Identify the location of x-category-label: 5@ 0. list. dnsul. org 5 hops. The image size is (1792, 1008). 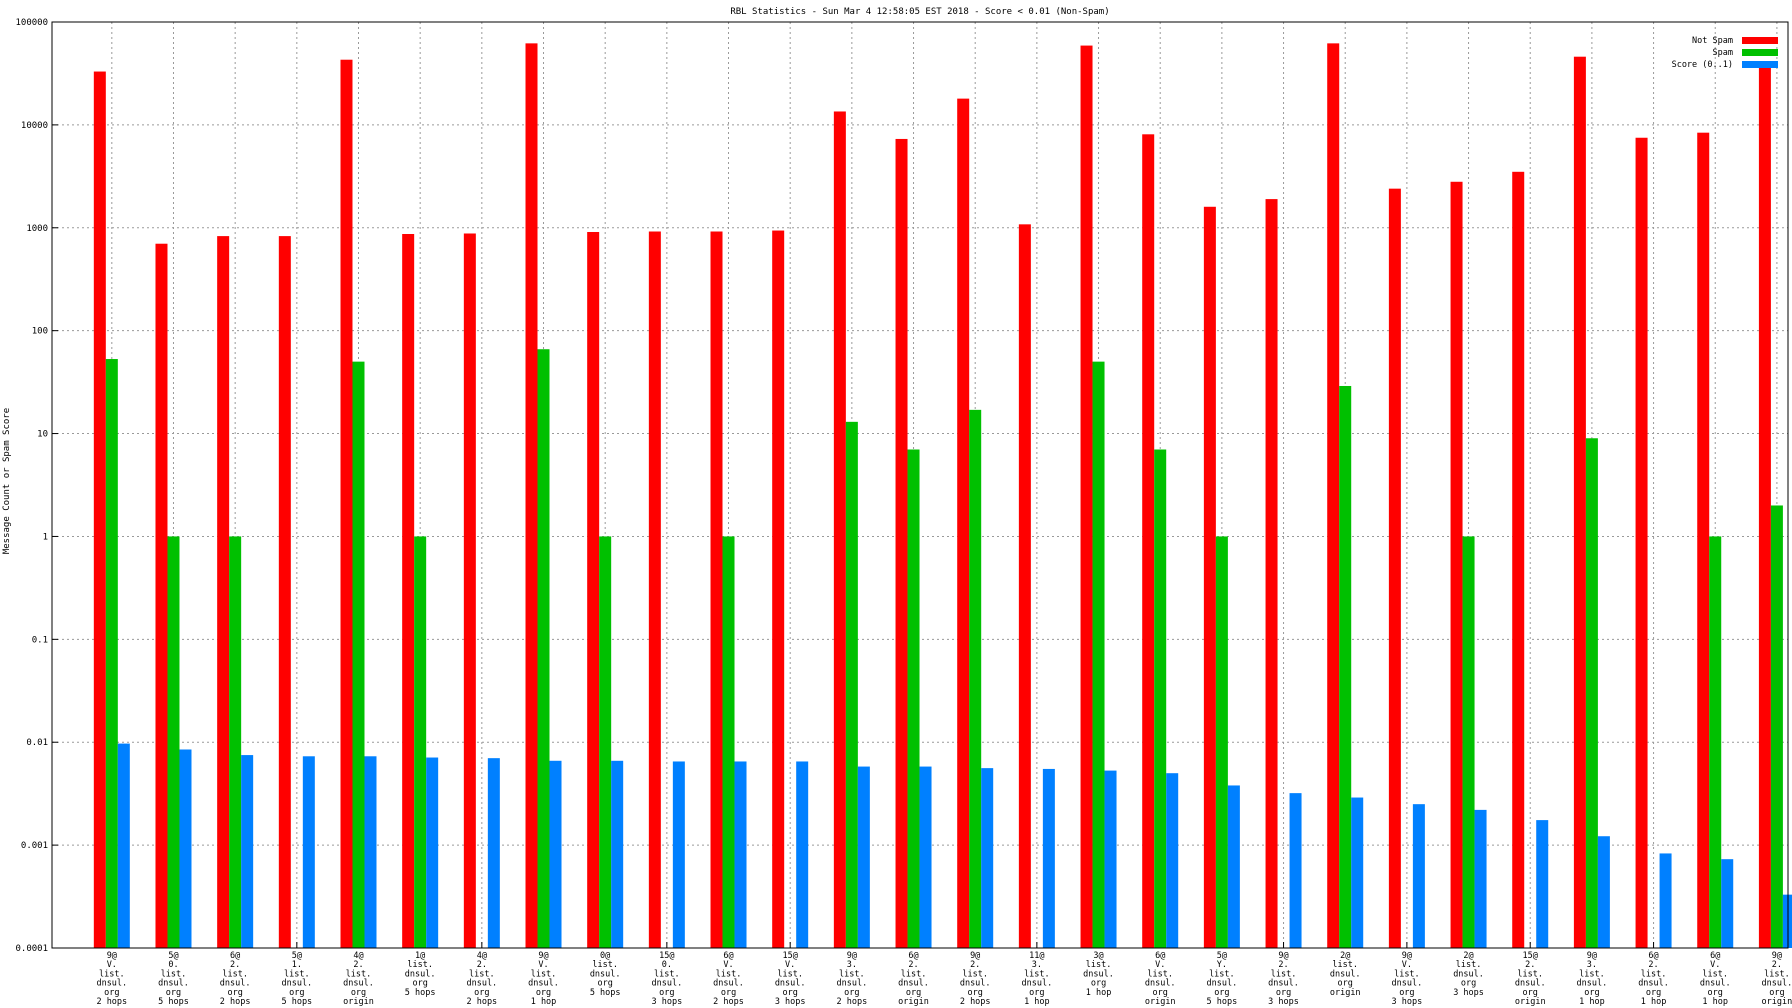
(173, 979).